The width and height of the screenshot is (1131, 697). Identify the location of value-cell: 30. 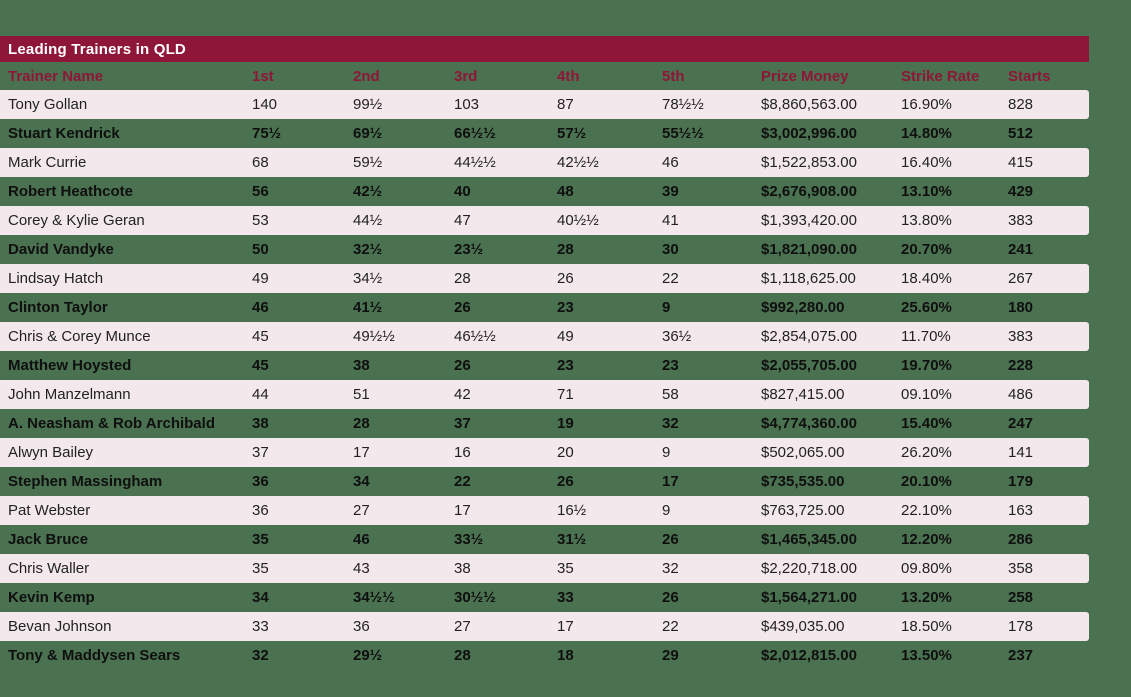
(670, 249).